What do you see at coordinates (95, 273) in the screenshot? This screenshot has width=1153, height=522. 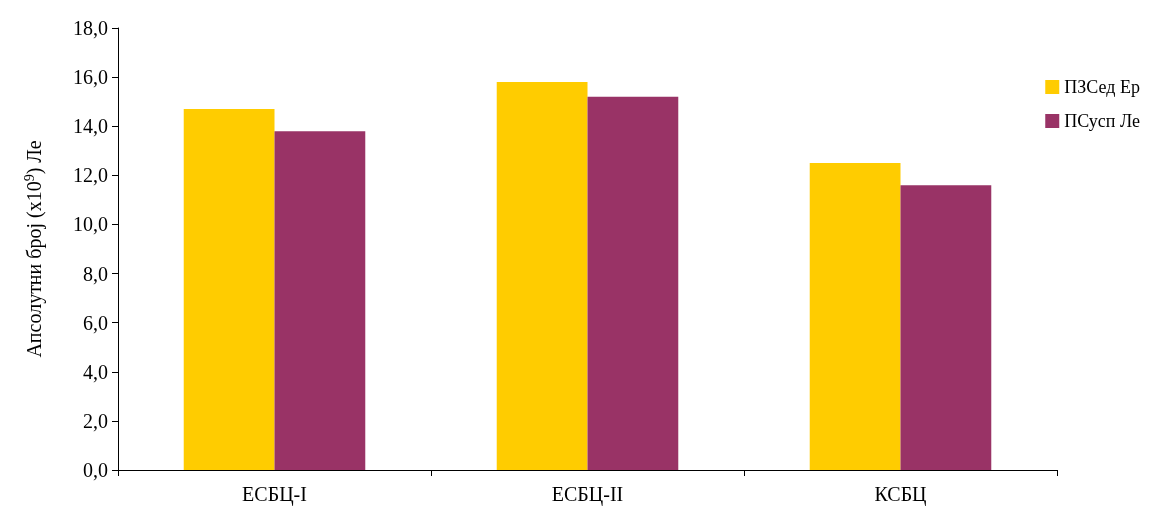 I see `y-tick-label: 8,0` at bounding box center [95, 273].